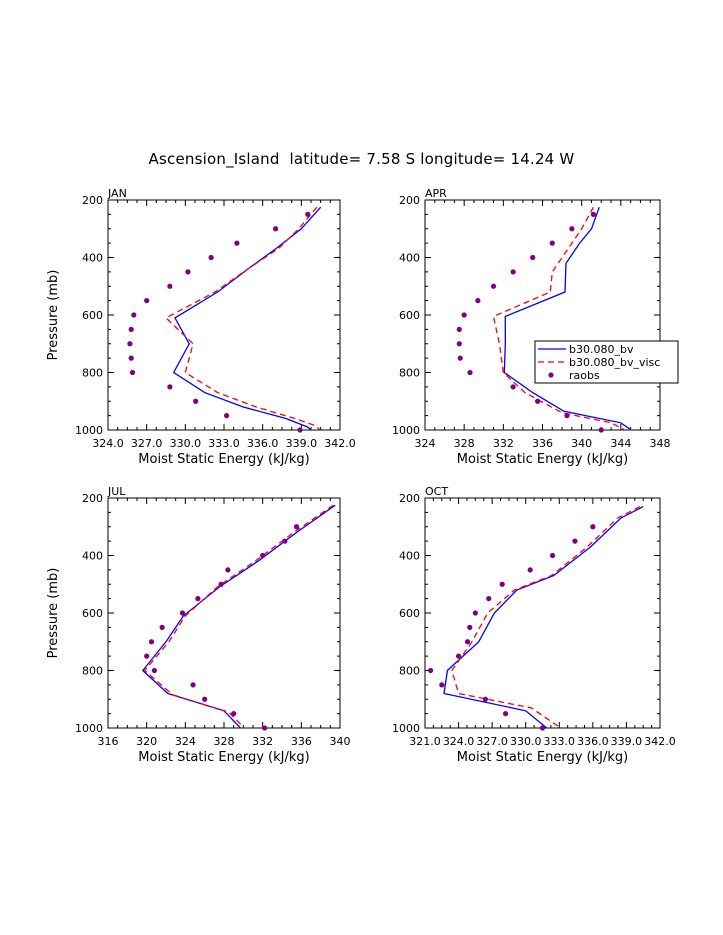 Image resolution: width=723 pixels, height=935 pixels. What do you see at coordinates (601, 349) in the screenshot?
I see `legend-entry-label: b30.080_bv` at bounding box center [601, 349].